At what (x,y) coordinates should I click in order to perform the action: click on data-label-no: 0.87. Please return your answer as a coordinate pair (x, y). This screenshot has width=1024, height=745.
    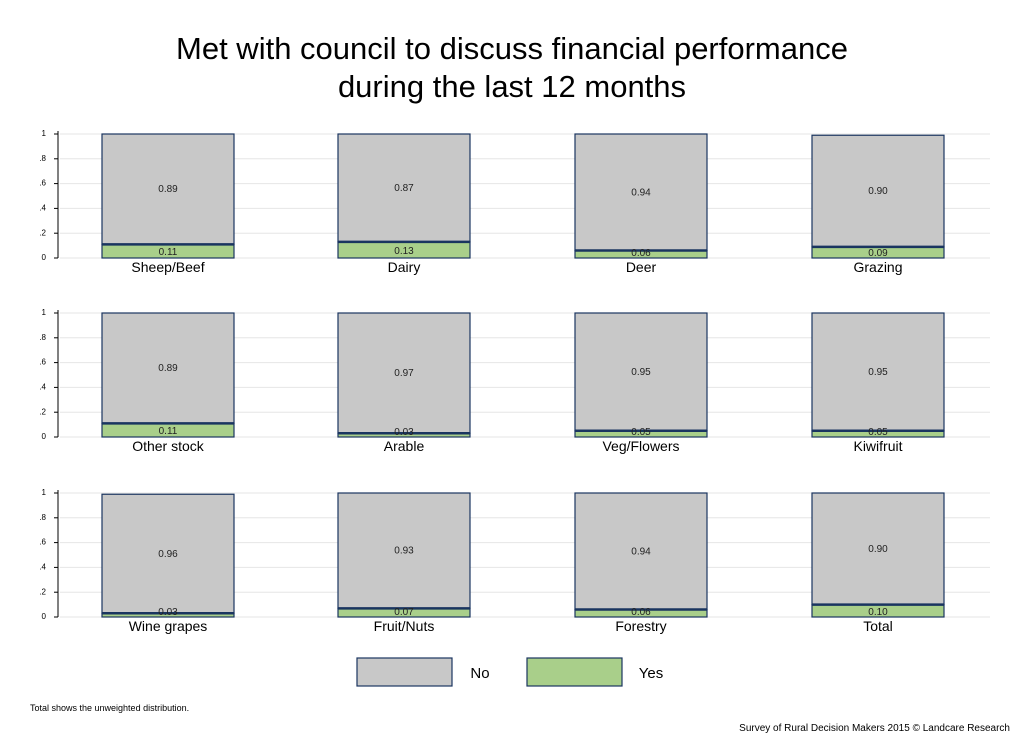
    Looking at the image, I should click on (404, 188).